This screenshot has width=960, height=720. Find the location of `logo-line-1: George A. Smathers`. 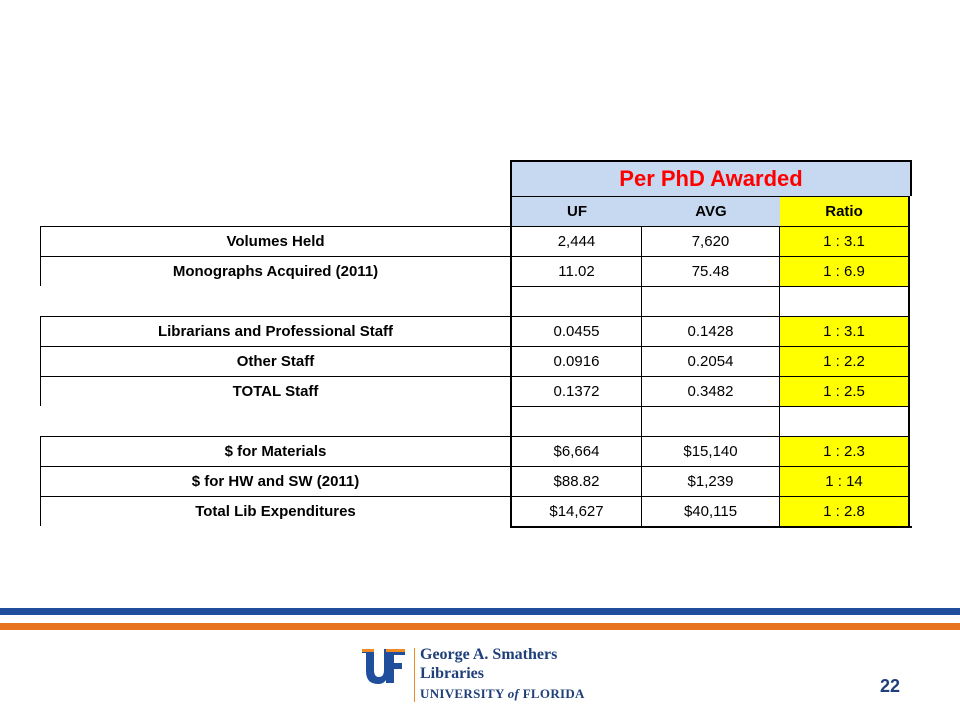

logo-line-1: George A. Smathers is located at coordinates (489, 654).